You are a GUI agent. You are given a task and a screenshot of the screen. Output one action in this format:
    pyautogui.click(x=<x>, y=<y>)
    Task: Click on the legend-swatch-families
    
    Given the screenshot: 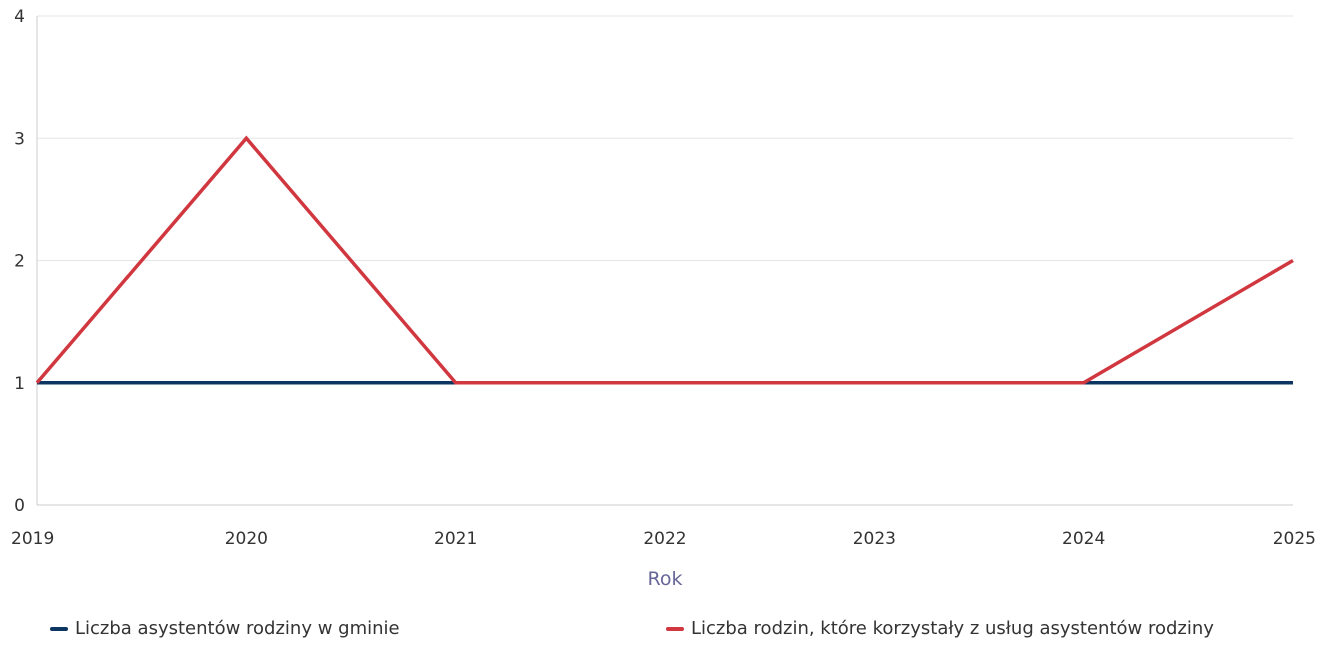 What is the action you would take?
    pyautogui.click(x=675, y=628)
    